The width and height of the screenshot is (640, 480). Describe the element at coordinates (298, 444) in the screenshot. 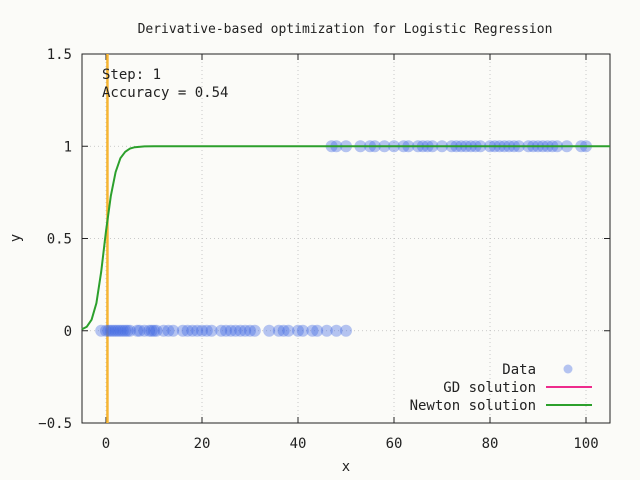

I see `x-tick-label: 40` at that location.